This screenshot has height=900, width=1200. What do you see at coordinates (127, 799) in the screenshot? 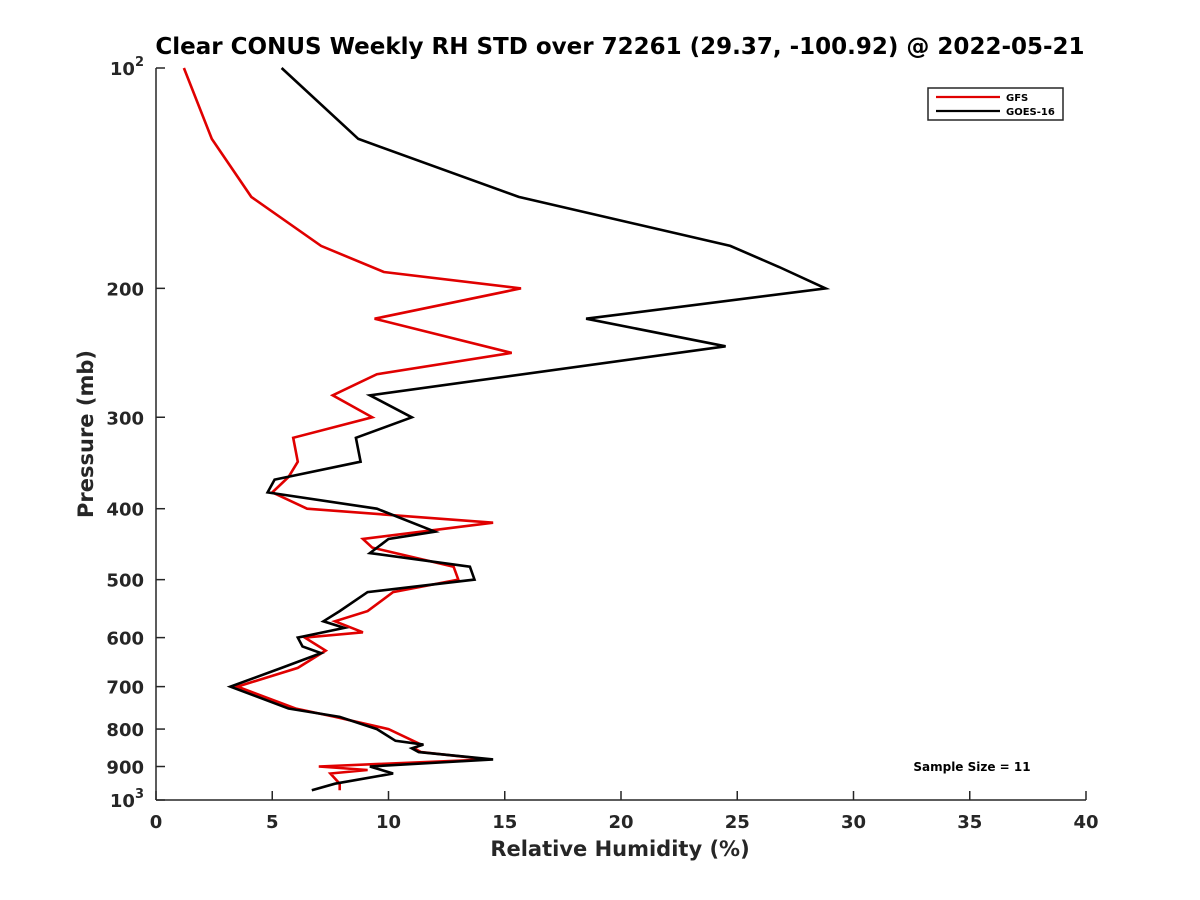
I see `y-tick-label: 10³` at bounding box center [127, 799].